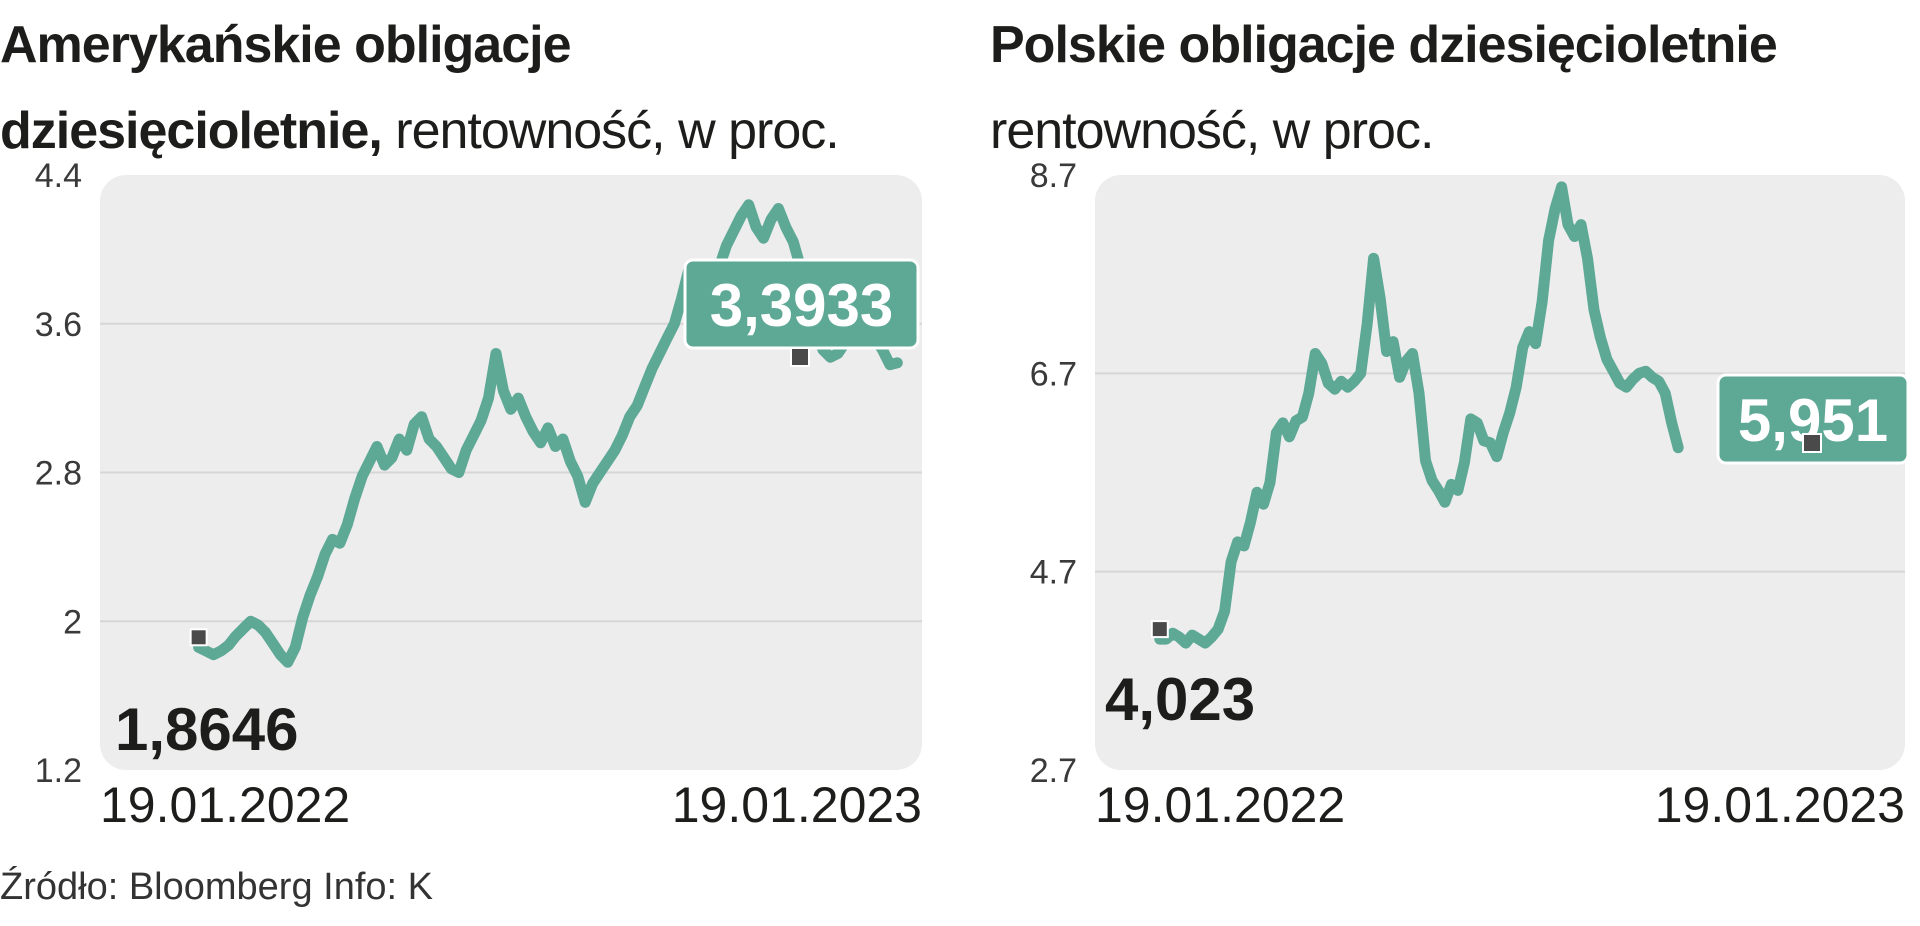  I want to click on source-note: Źródło: Bloomberg Info: K, so click(216, 887).